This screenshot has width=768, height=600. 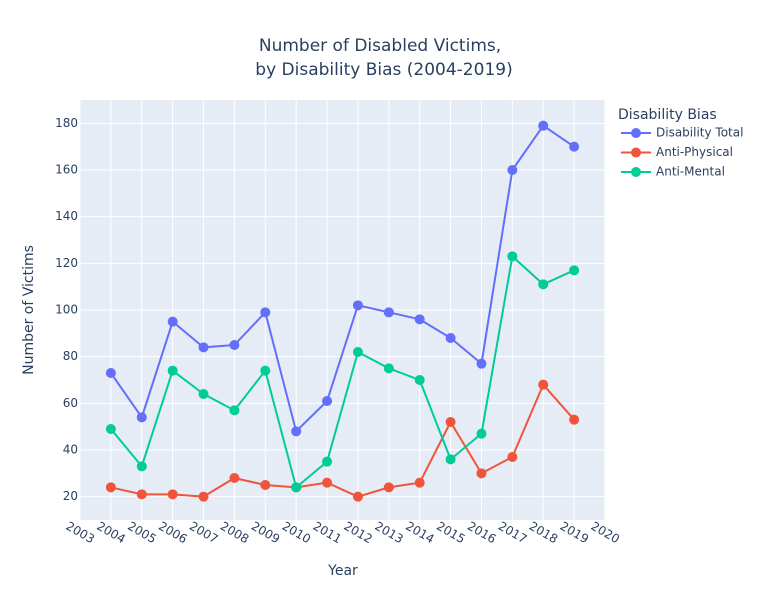 I want to click on x-tick-label: 2005, so click(x=141, y=532).